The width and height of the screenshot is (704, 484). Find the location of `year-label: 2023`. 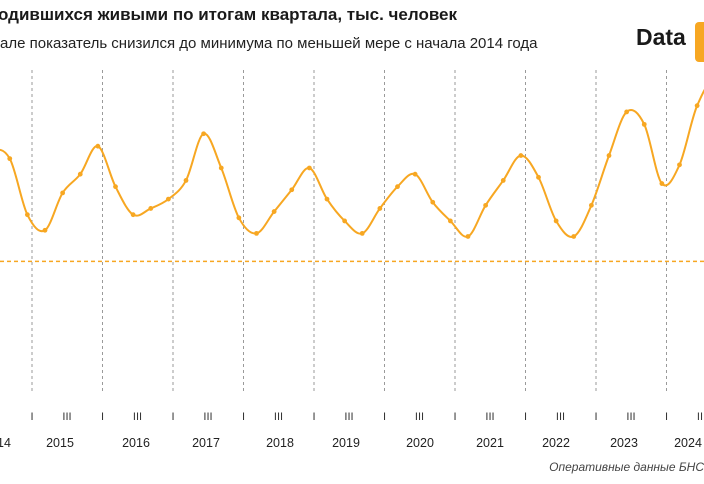

year-label: 2023 is located at coordinates (624, 443).